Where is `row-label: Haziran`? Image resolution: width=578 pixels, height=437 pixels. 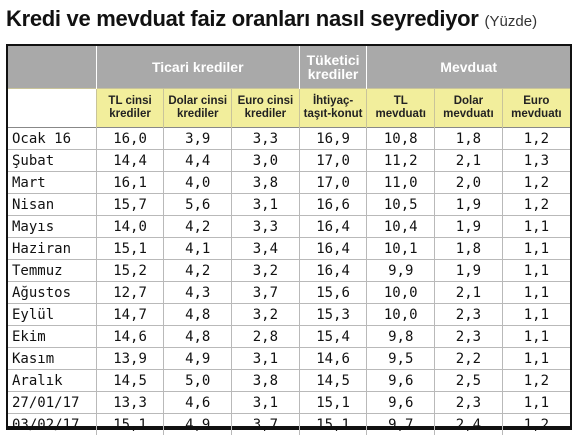 row-label: Haziran is located at coordinates (52, 248).